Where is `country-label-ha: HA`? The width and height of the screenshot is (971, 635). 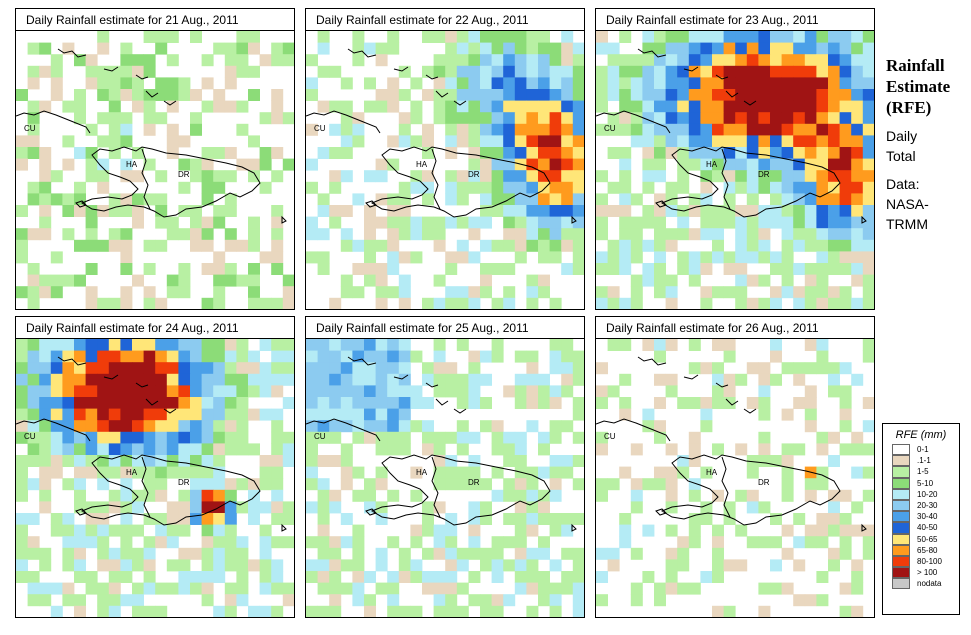
country-label-ha: HA is located at coordinates (422, 472).